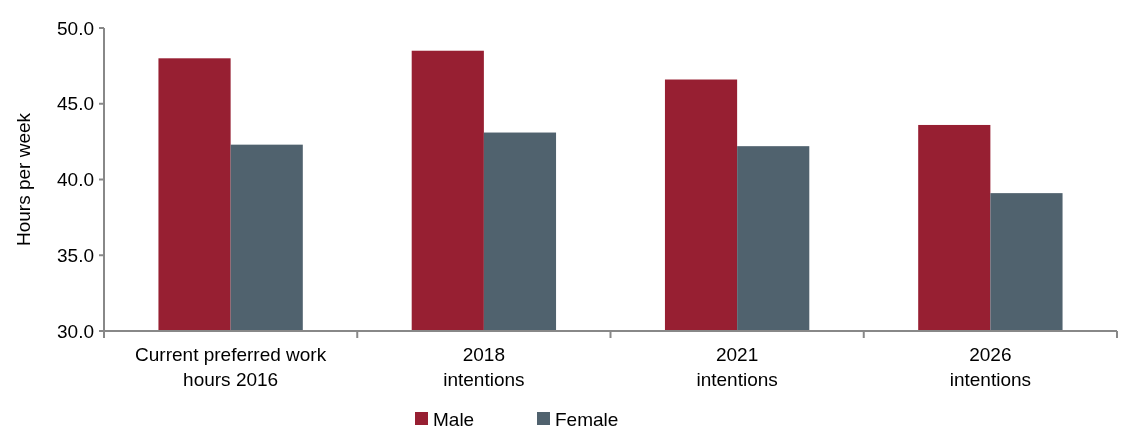 The image size is (1125, 430). Describe the element at coordinates (737, 367) in the screenshot. I see `x-tick-label: 2021 intentions` at that location.